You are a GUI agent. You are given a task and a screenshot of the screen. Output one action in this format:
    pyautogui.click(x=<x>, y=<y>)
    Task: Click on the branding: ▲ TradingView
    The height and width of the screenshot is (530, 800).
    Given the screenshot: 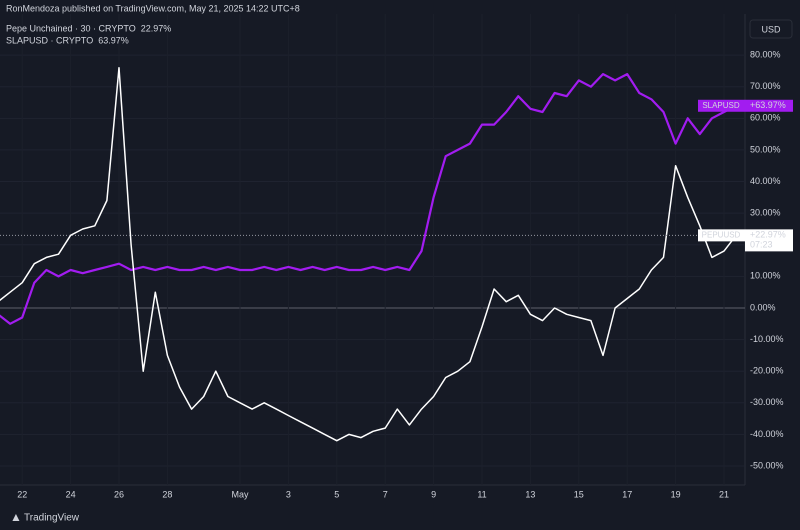 What is the action you would take?
    pyautogui.click(x=45, y=517)
    